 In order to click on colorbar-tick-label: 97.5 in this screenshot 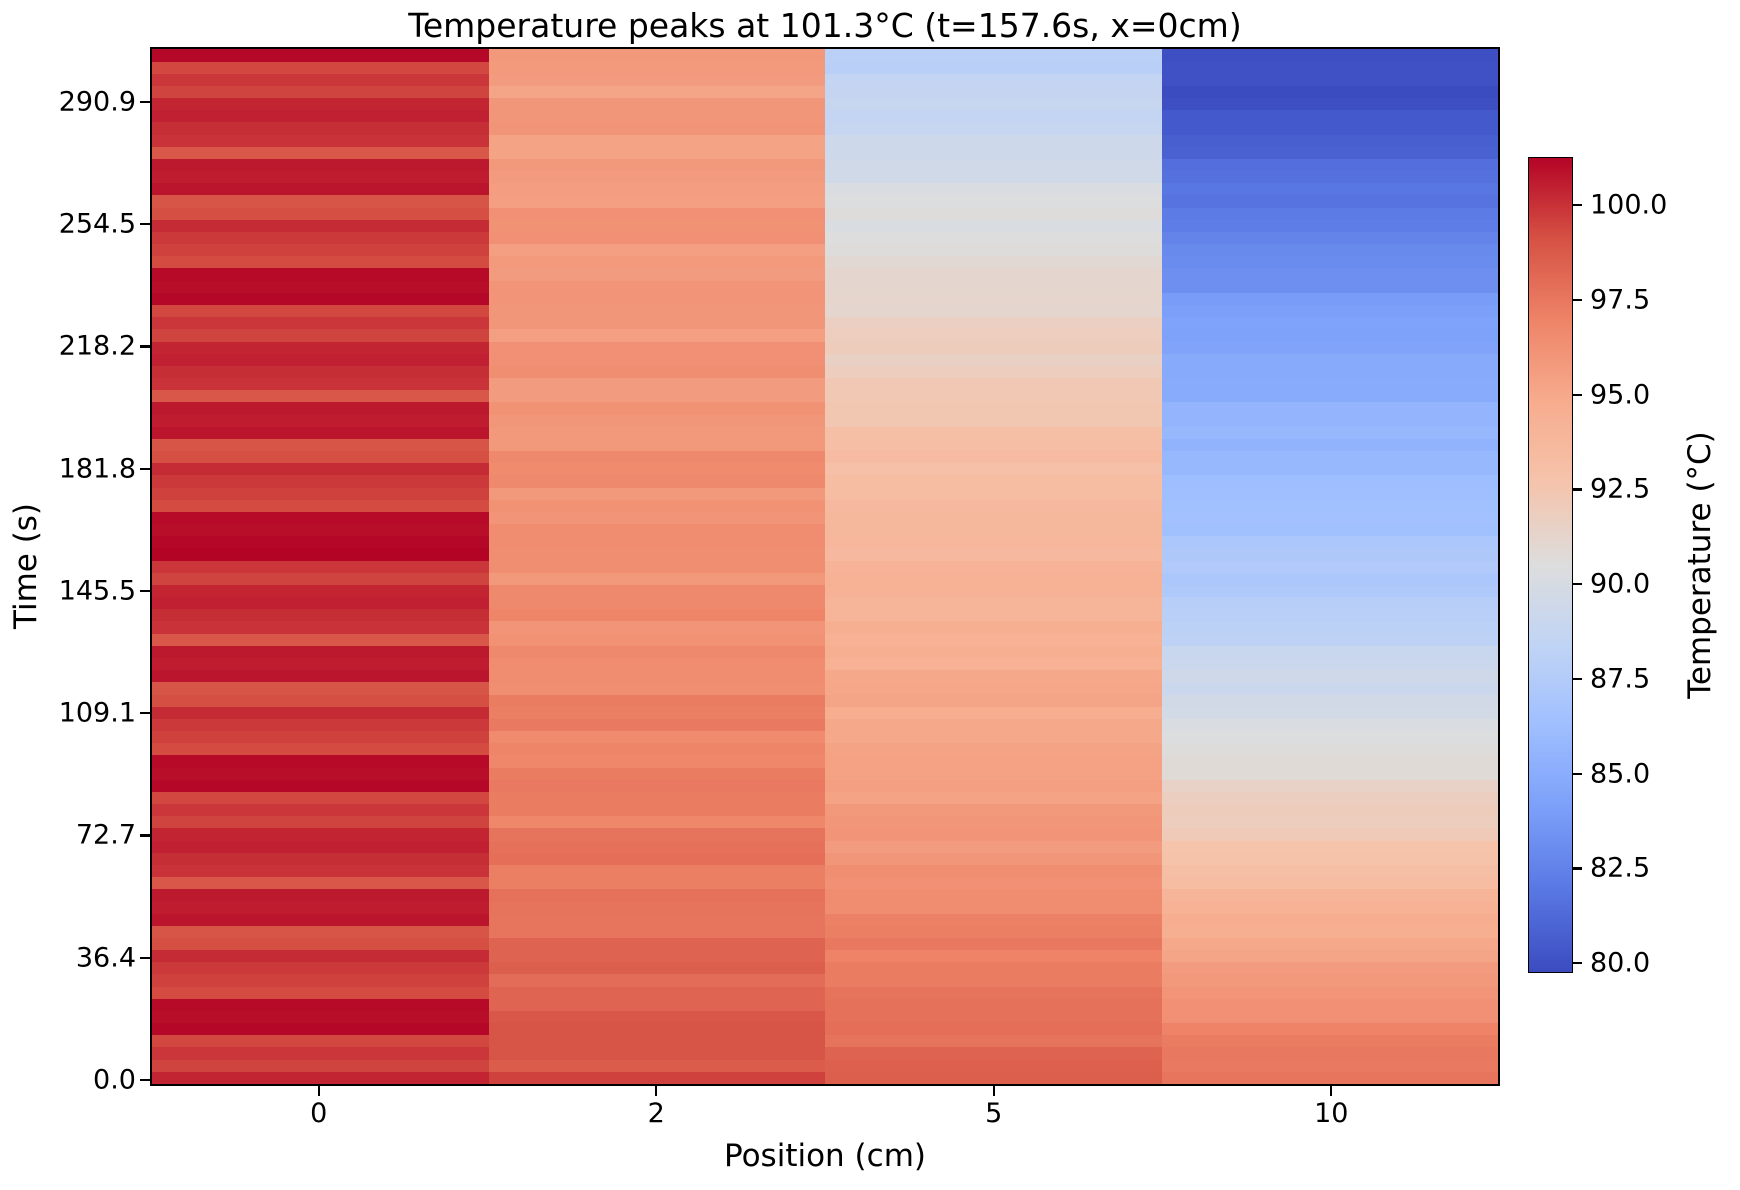, I will do `click(1620, 300)`.